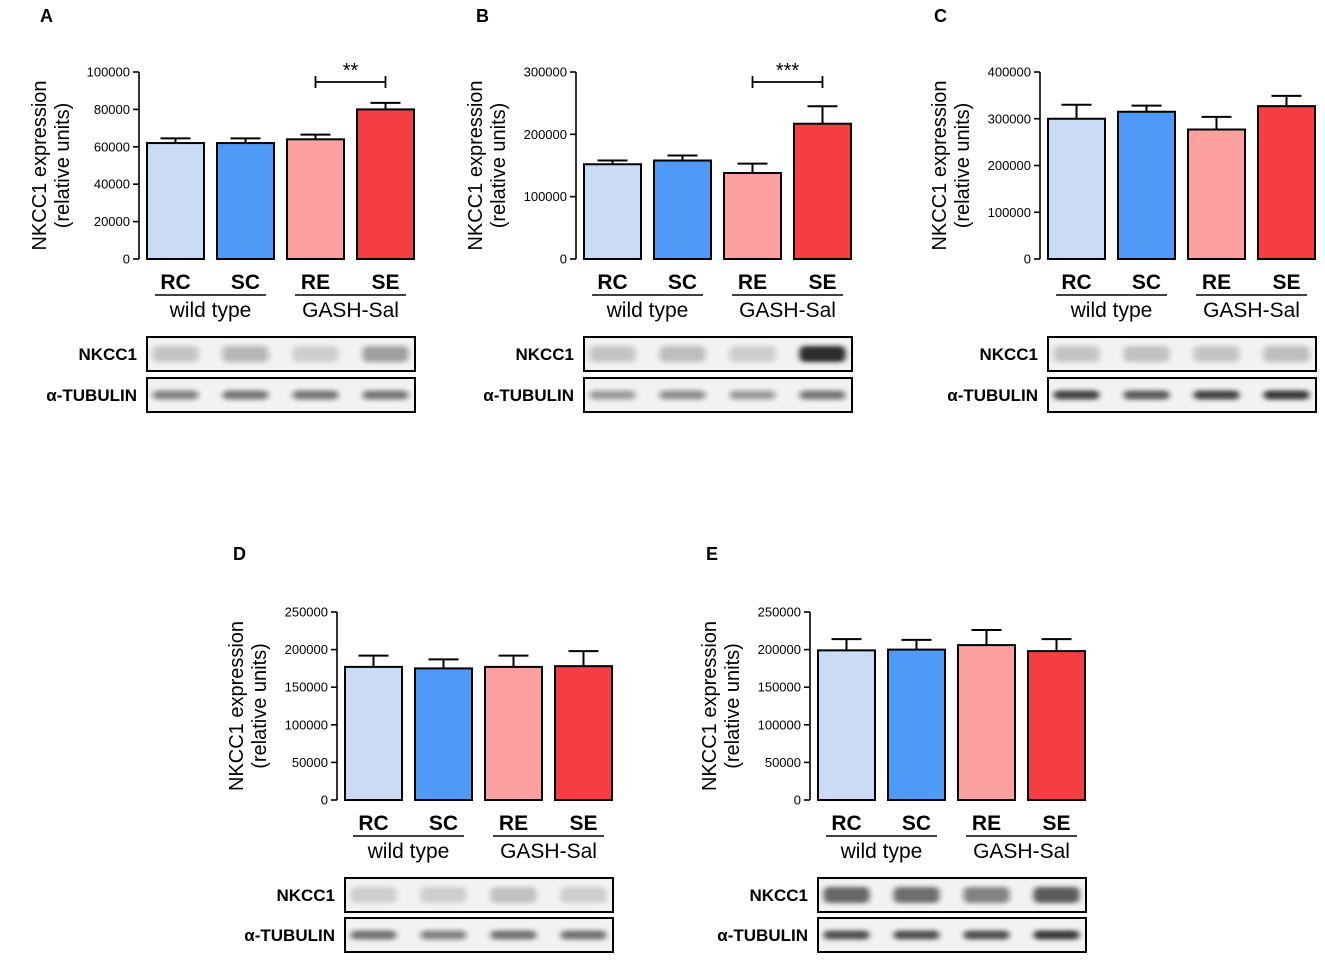 The height and width of the screenshot is (960, 1325). What do you see at coordinates (1009, 72) in the screenshot?
I see `y-tick-label: 400000` at bounding box center [1009, 72].